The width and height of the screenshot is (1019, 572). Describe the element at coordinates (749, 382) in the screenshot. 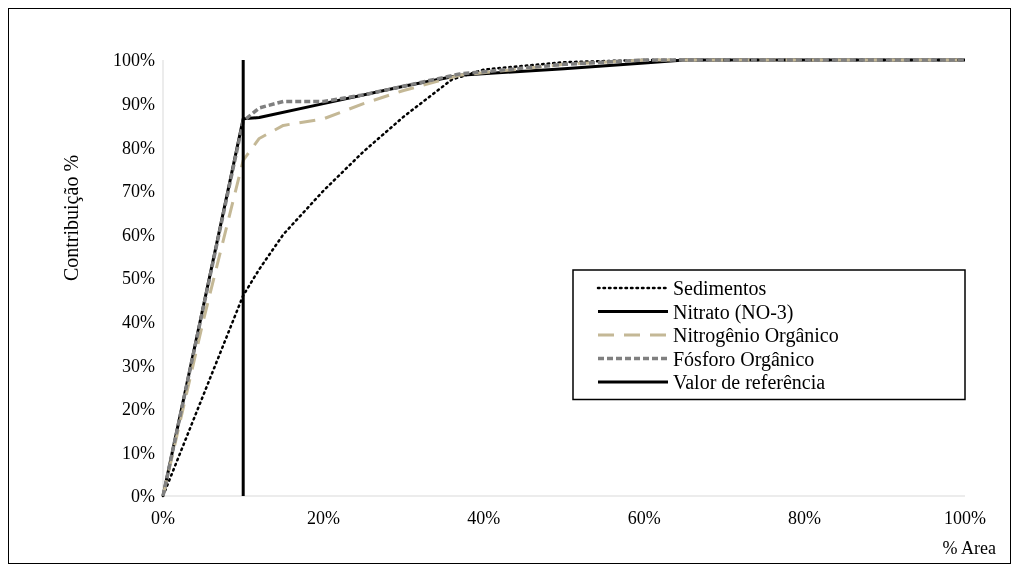

I see `legend-label: Valor de referência` at that location.